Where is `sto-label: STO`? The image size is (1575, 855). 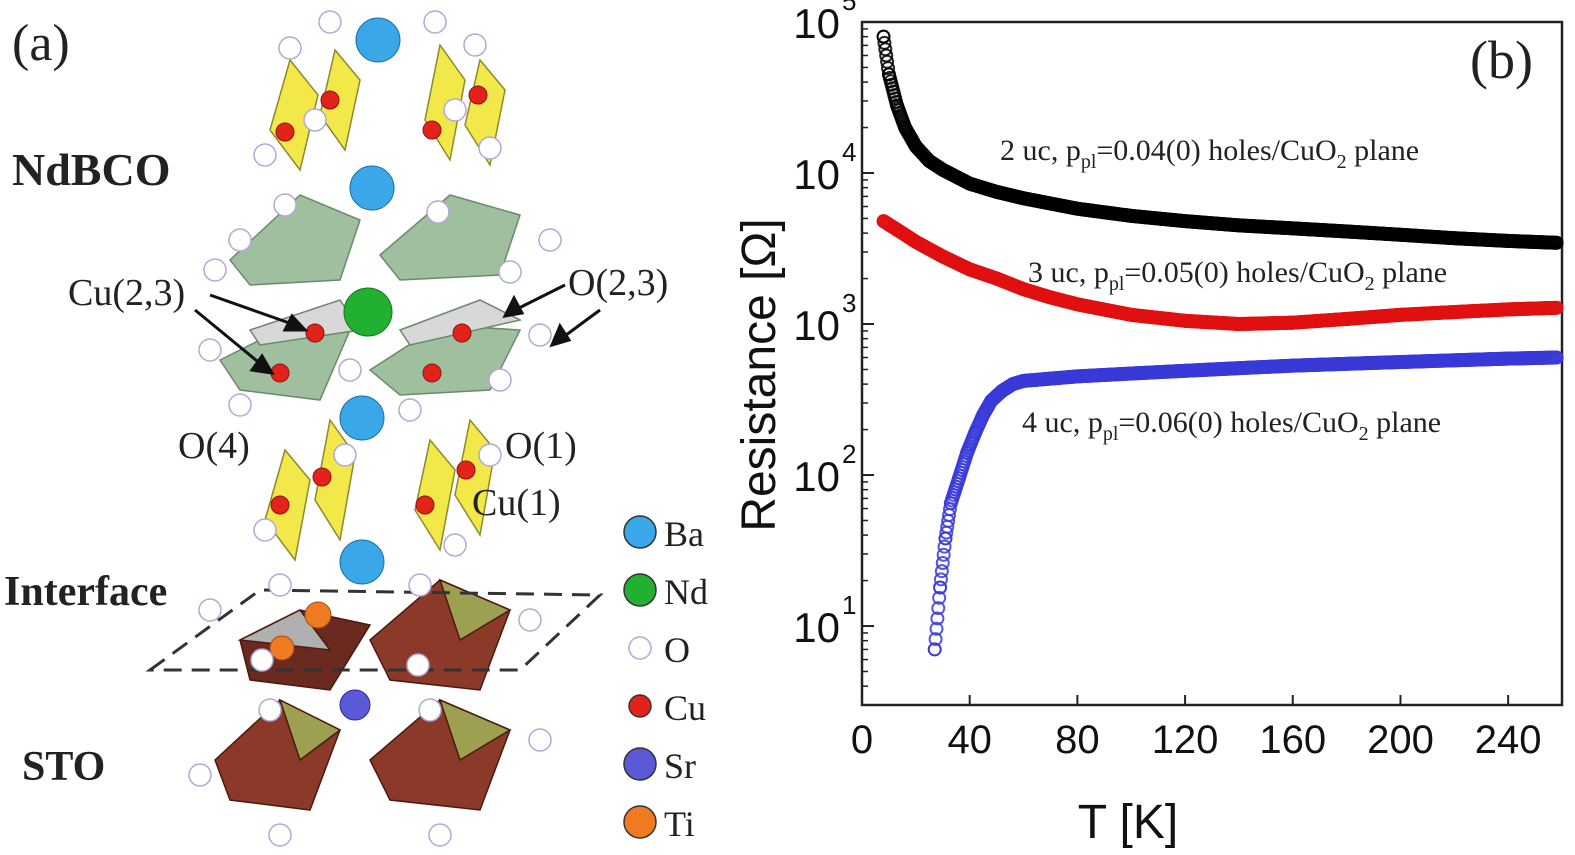 sto-label: STO is located at coordinates (63, 767).